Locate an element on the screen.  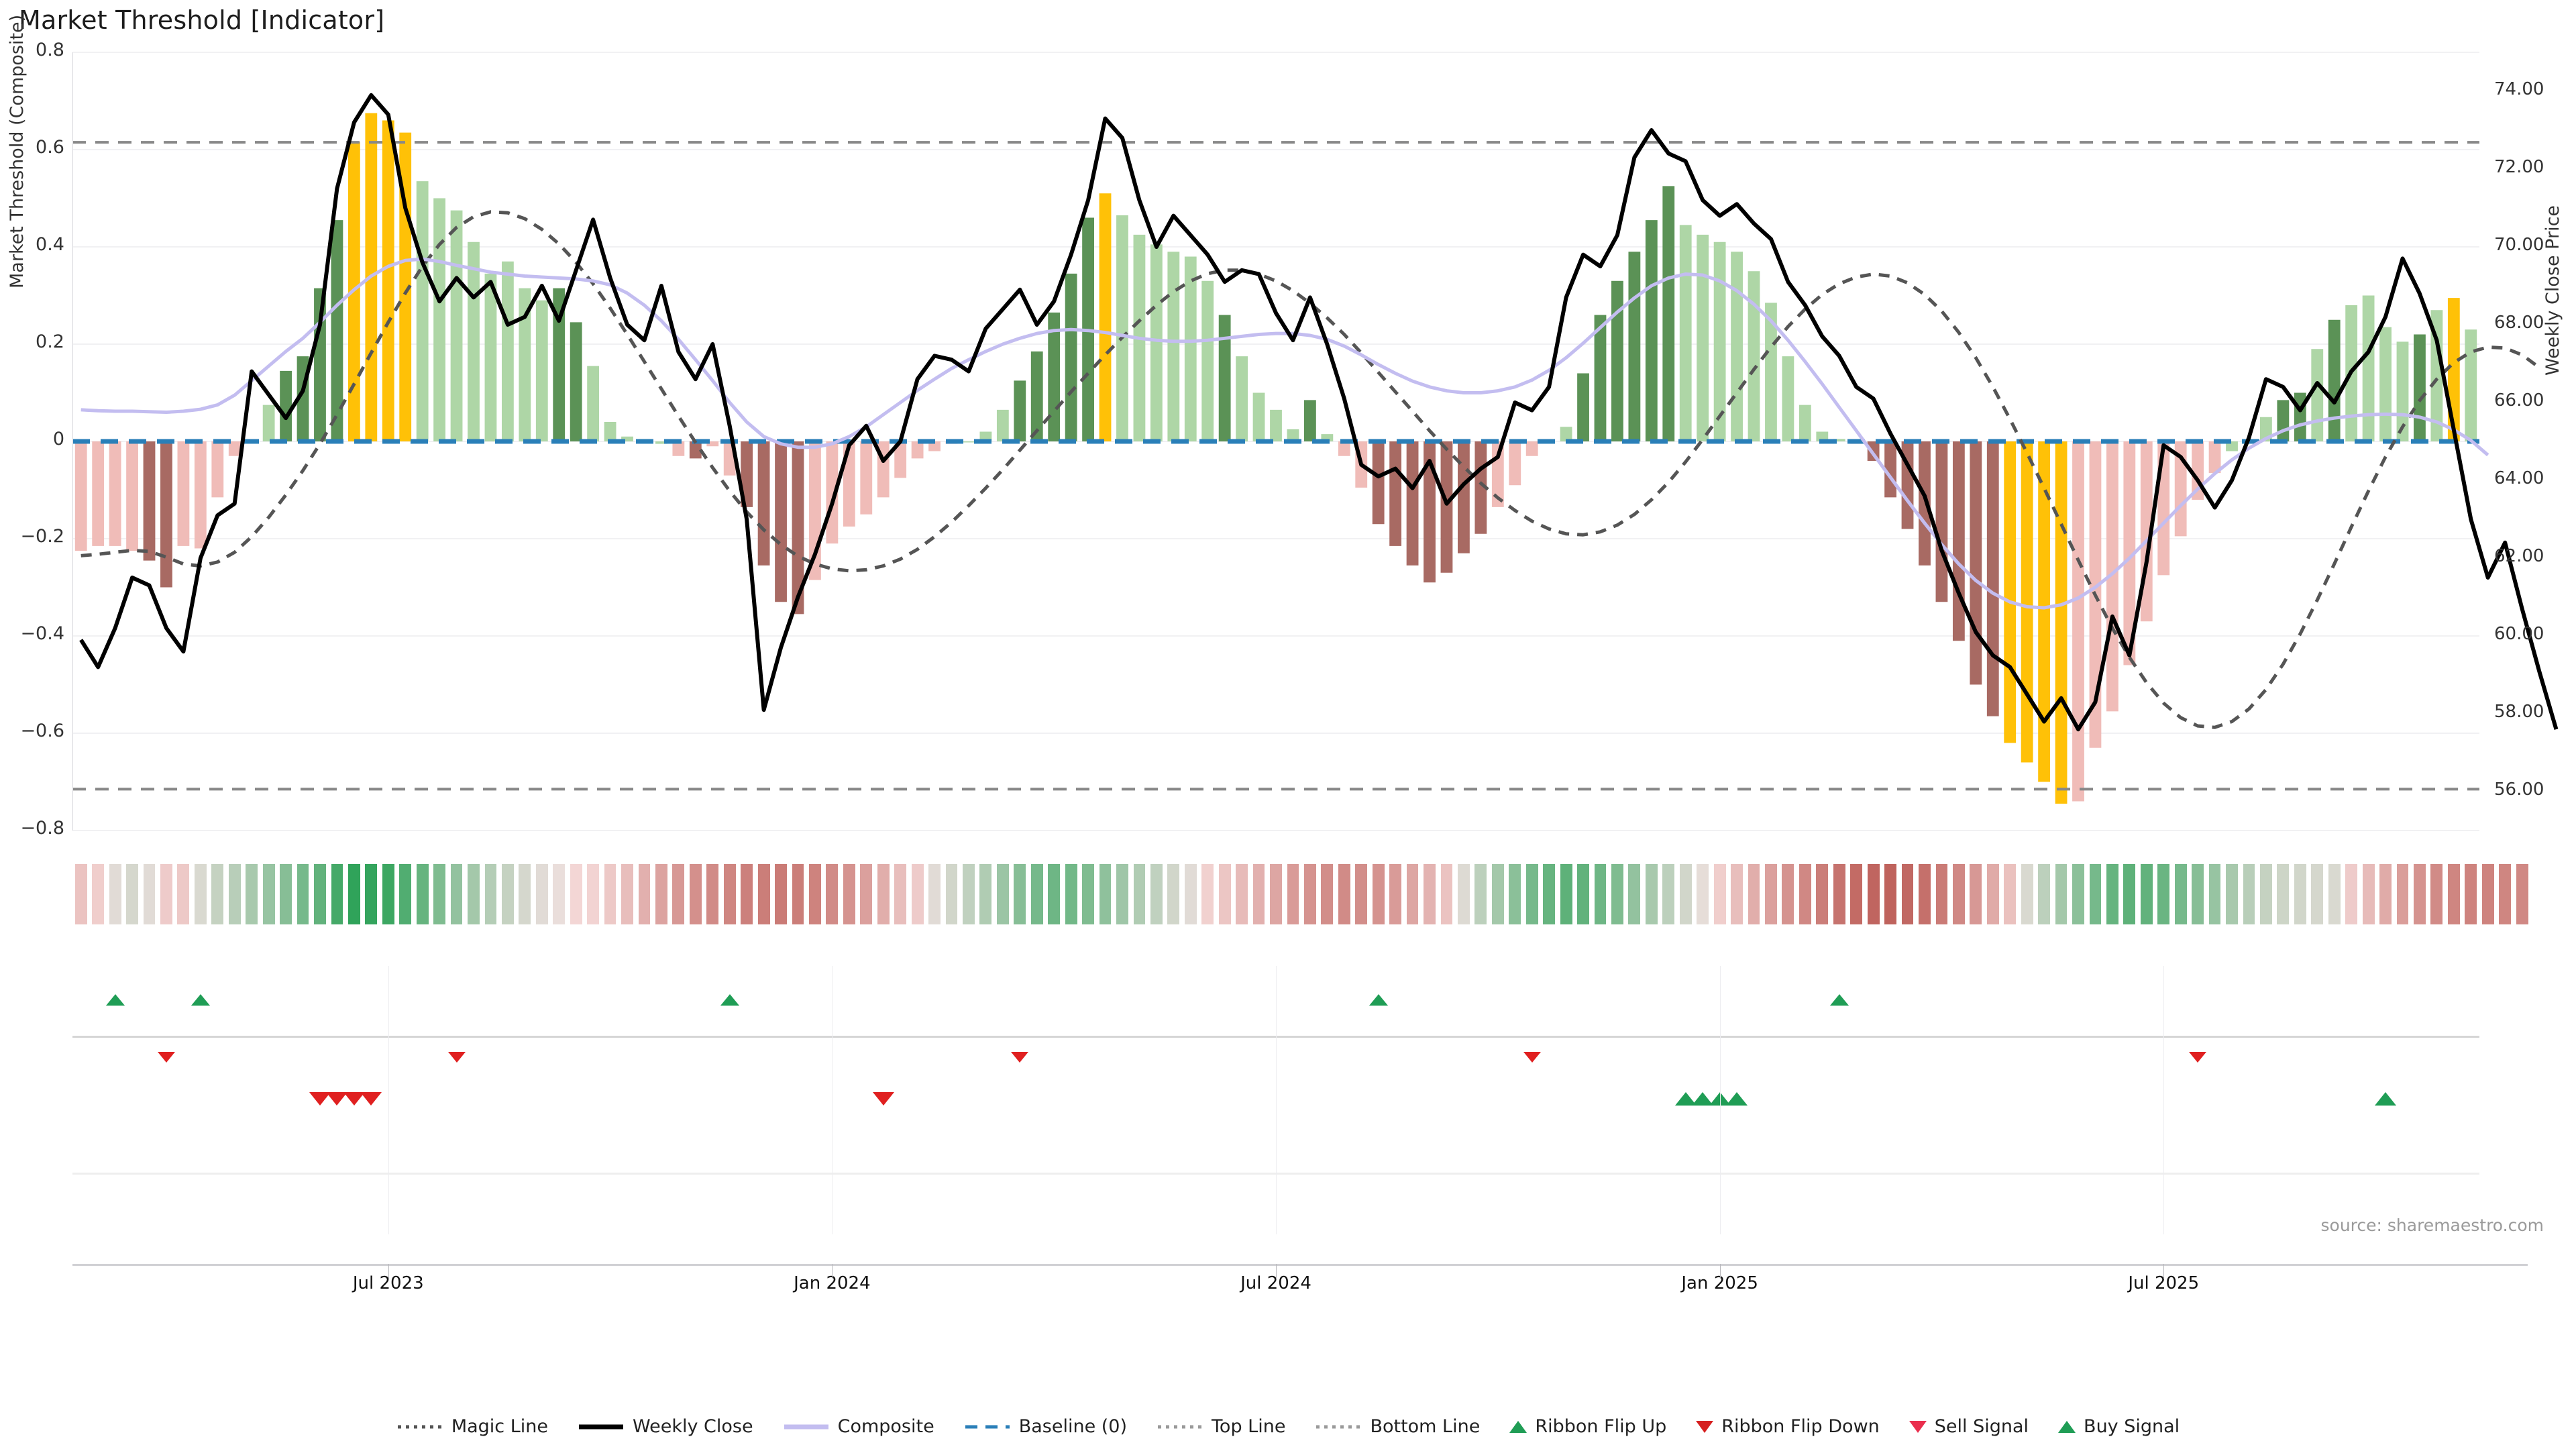
y-tick-left: 0 is located at coordinates (58, 439).